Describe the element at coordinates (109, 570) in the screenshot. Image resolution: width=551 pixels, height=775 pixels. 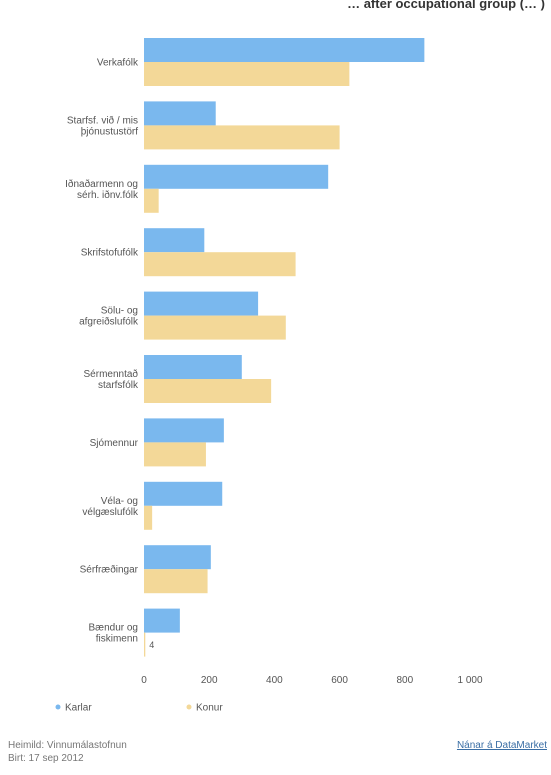
I see `category-label-8: Sérfræðingar` at that location.